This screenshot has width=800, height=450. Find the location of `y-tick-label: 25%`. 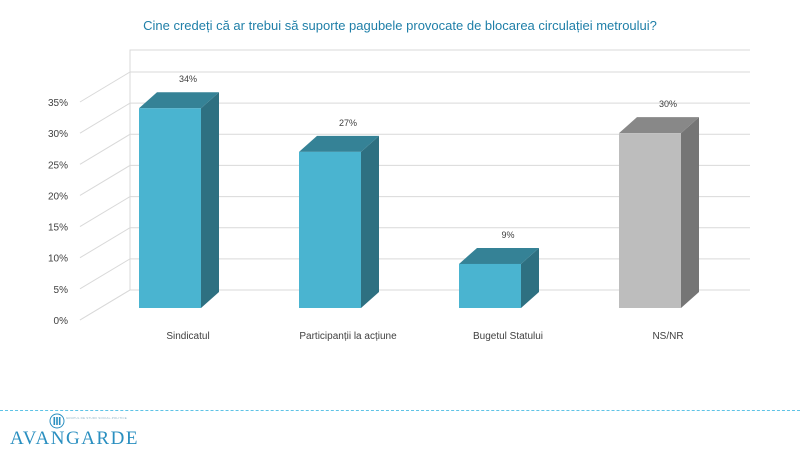

y-tick-label: 25% is located at coordinates (58, 165).